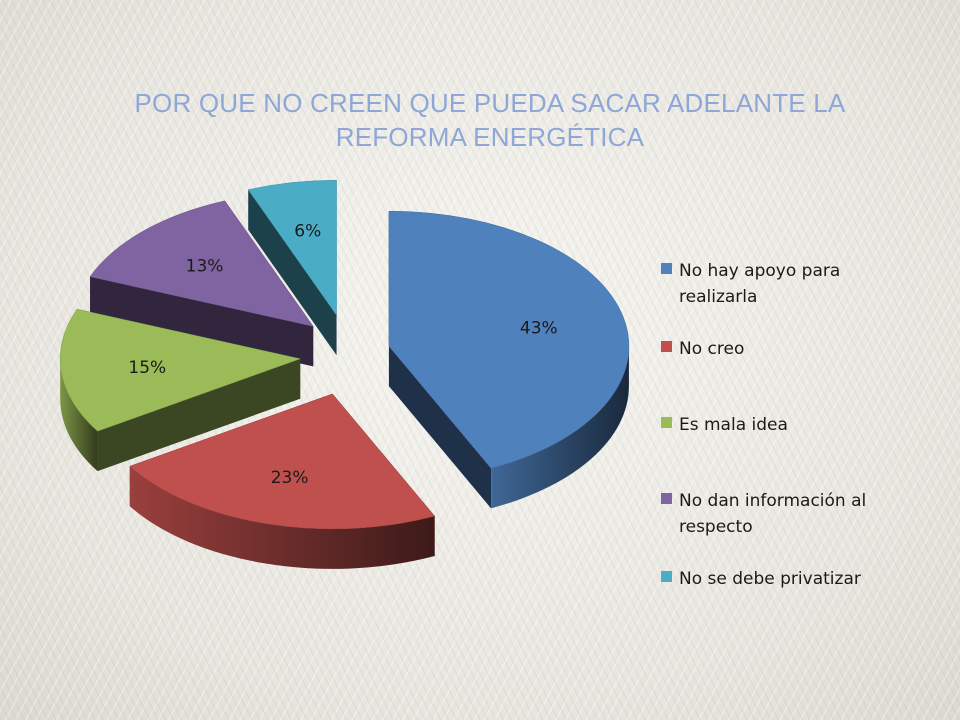 Image resolution: width=960 pixels, height=720 pixels. I want to click on legend-label-5: No se debe privatizar, so click(770, 579).